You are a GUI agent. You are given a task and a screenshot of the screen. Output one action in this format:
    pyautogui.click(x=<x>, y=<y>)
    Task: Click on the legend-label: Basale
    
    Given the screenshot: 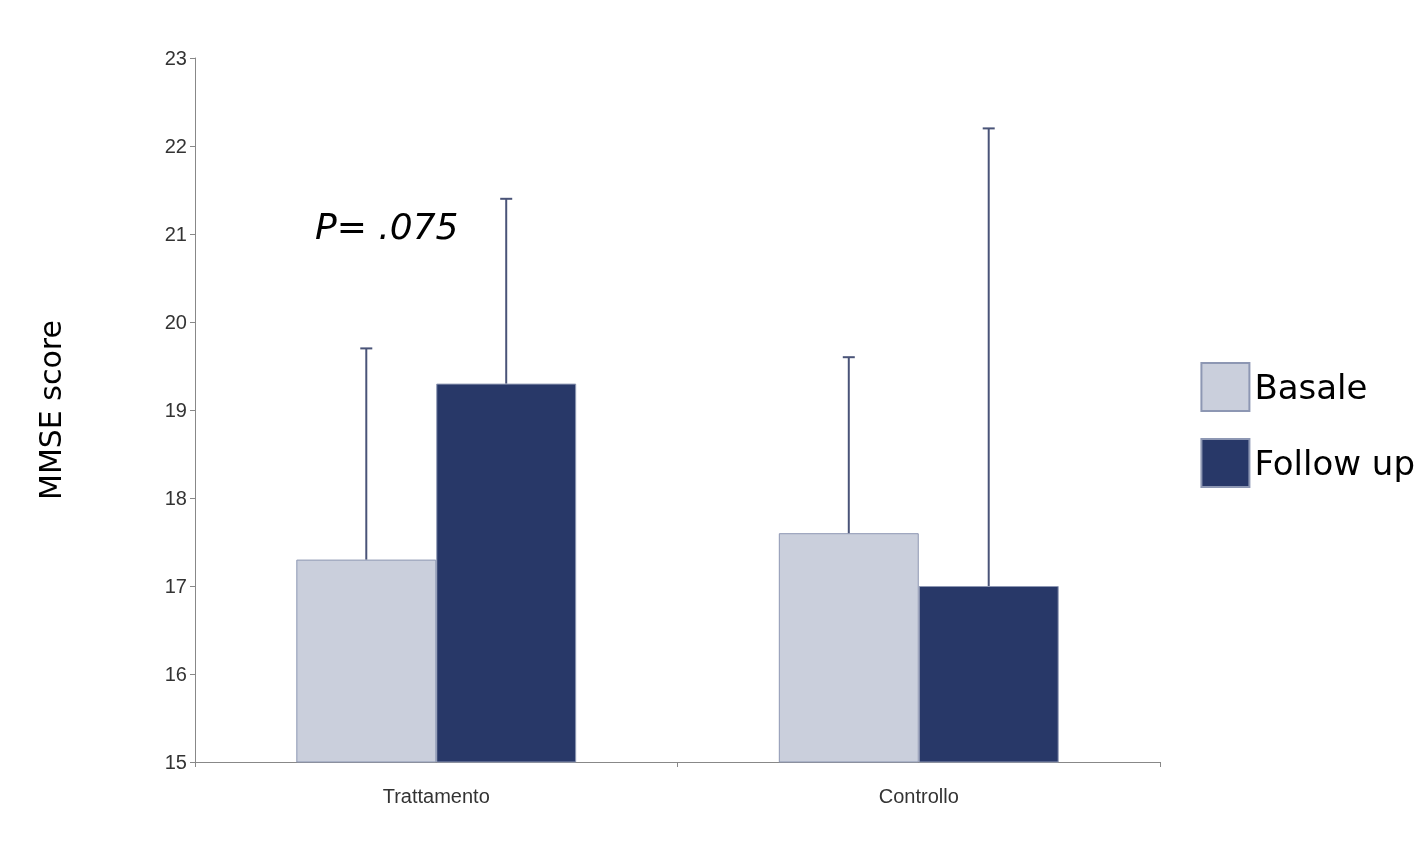 What is the action you would take?
    pyautogui.click(x=1311, y=387)
    